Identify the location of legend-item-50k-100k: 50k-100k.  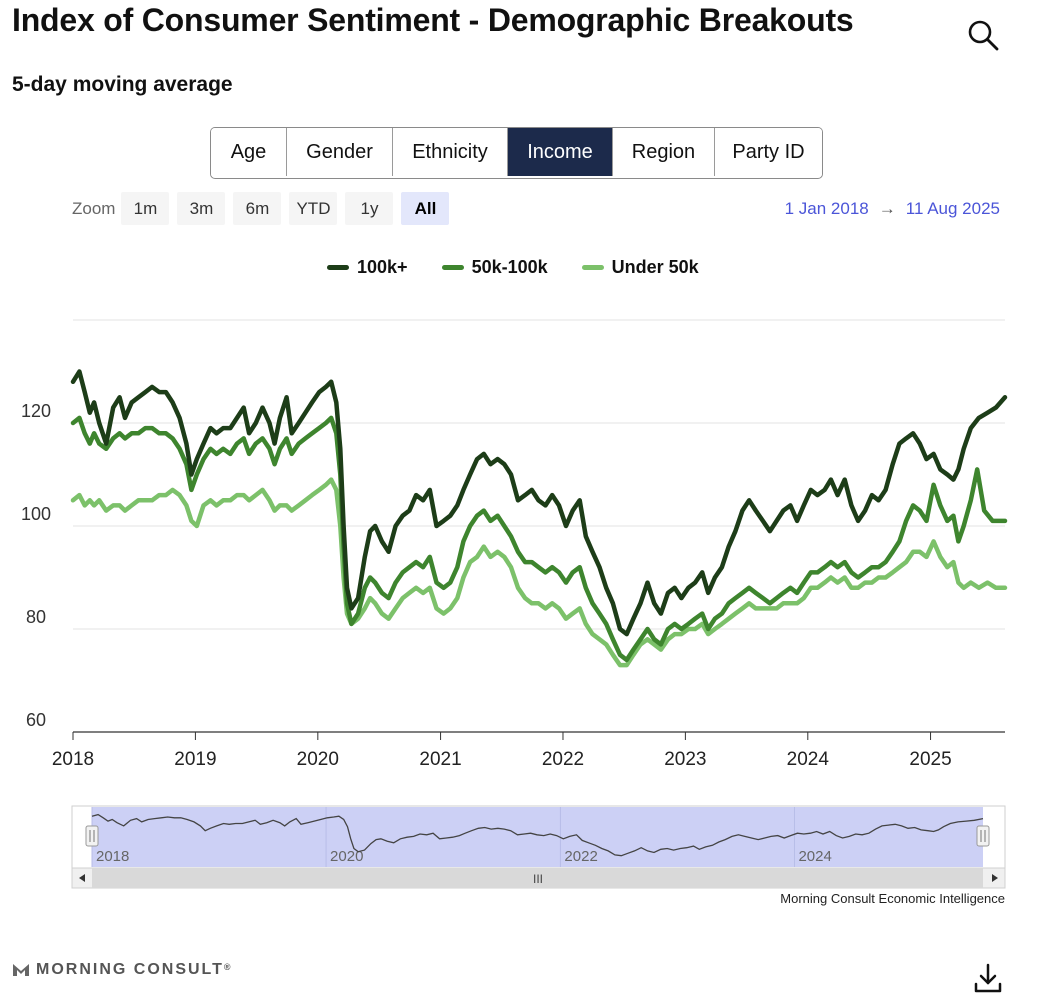
(494, 267).